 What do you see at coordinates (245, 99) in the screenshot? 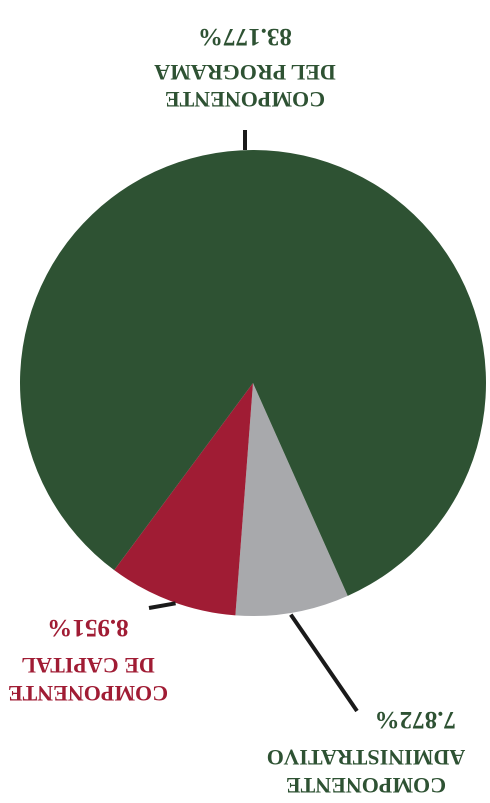
I see `label-programa-line1: COMPONENTE` at bounding box center [245, 99].